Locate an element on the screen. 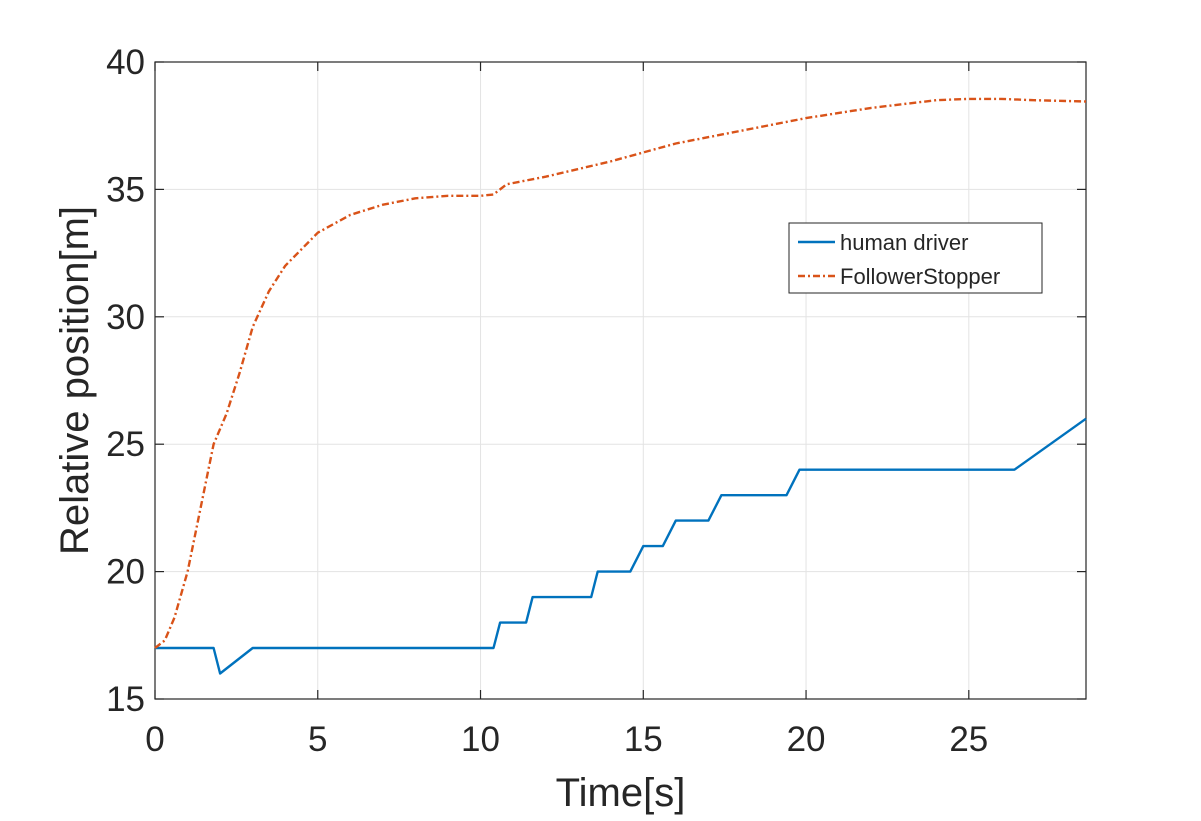  y-tick-label: 35 is located at coordinates (125, 189).